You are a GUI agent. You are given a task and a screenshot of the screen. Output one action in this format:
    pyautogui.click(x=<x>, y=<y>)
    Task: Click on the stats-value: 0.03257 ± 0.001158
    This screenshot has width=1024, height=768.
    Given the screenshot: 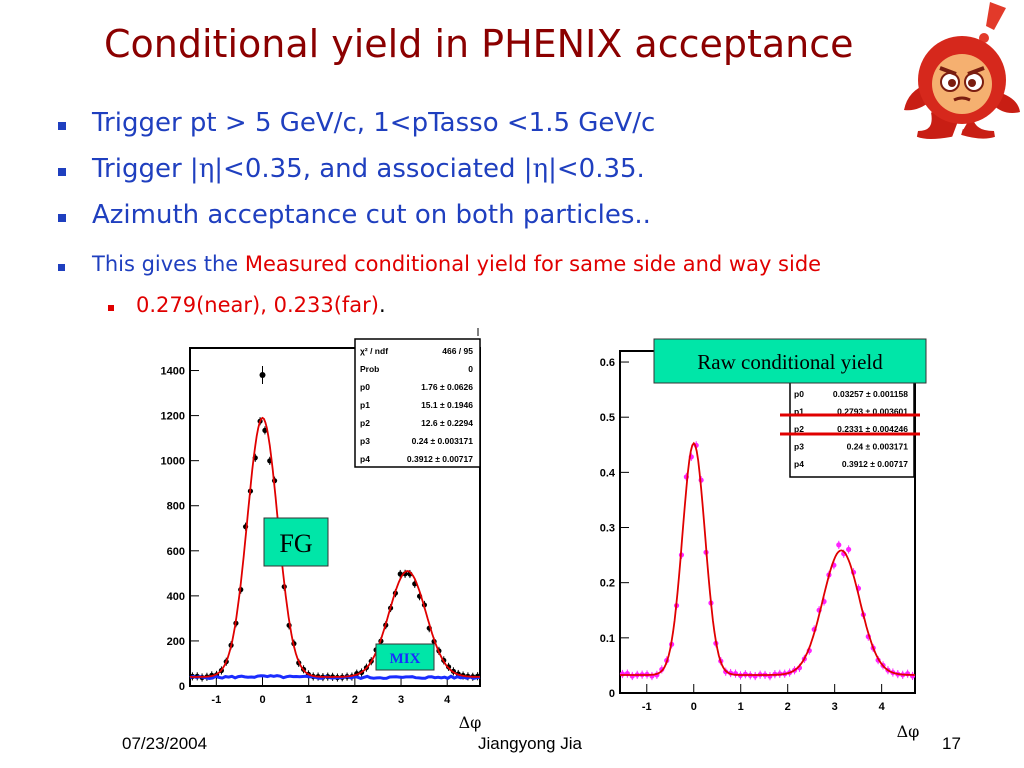 What is the action you would take?
    pyautogui.click(x=870, y=394)
    